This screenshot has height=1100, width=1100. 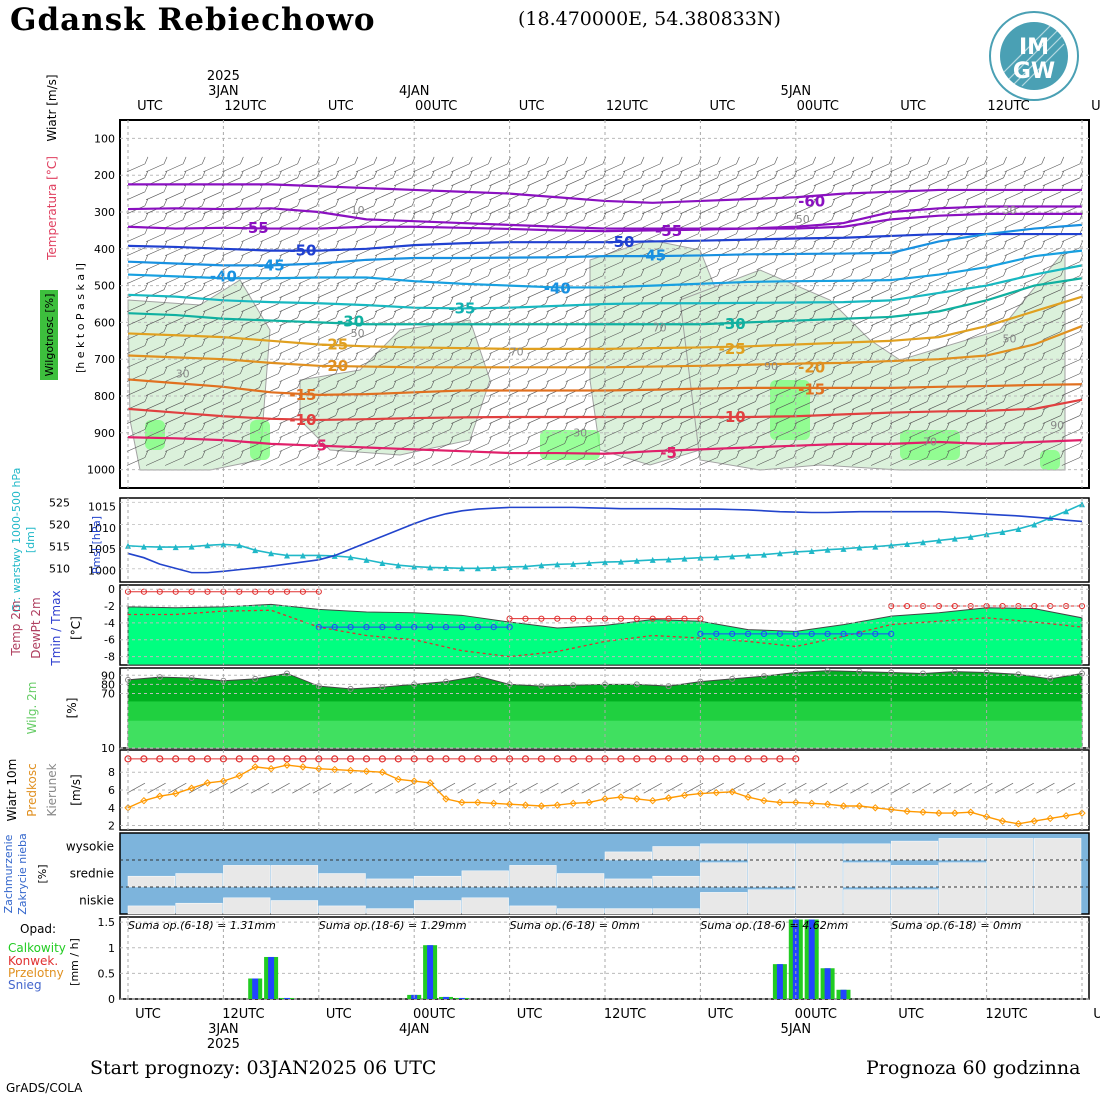 What do you see at coordinates (108, 748) in the screenshot?
I see `humidity-tick: 10` at bounding box center [108, 748].